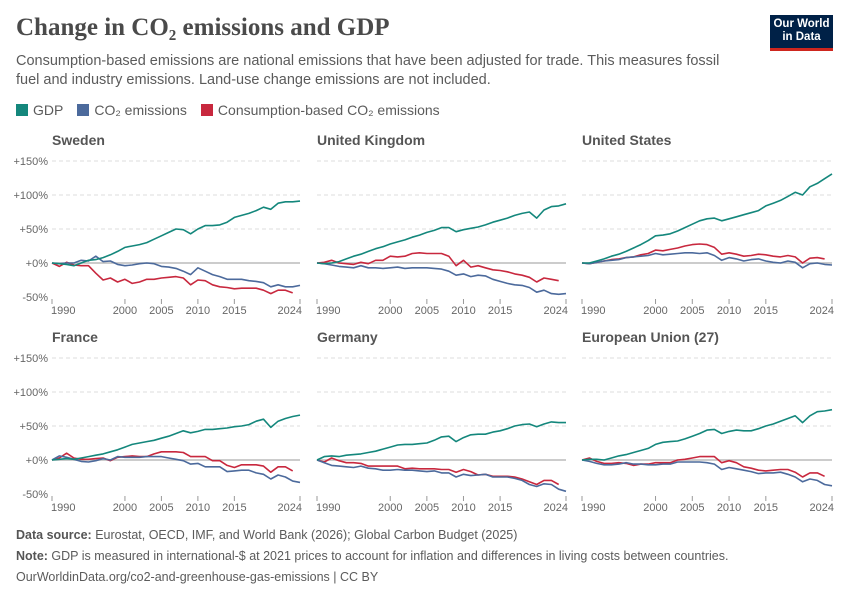  What do you see at coordinates (203, 27) in the screenshot?
I see `chart-title: Change in CO₂ emissions and GDP` at bounding box center [203, 27].